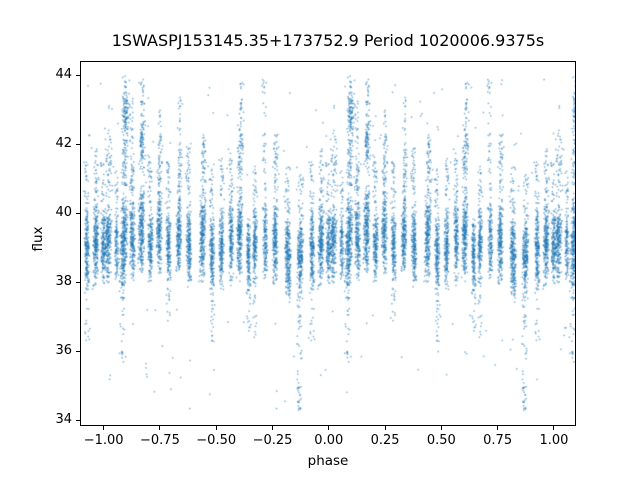 The image size is (640, 480). Describe the element at coordinates (63, 144) in the screenshot. I see `y-tick-label: 42` at that location.